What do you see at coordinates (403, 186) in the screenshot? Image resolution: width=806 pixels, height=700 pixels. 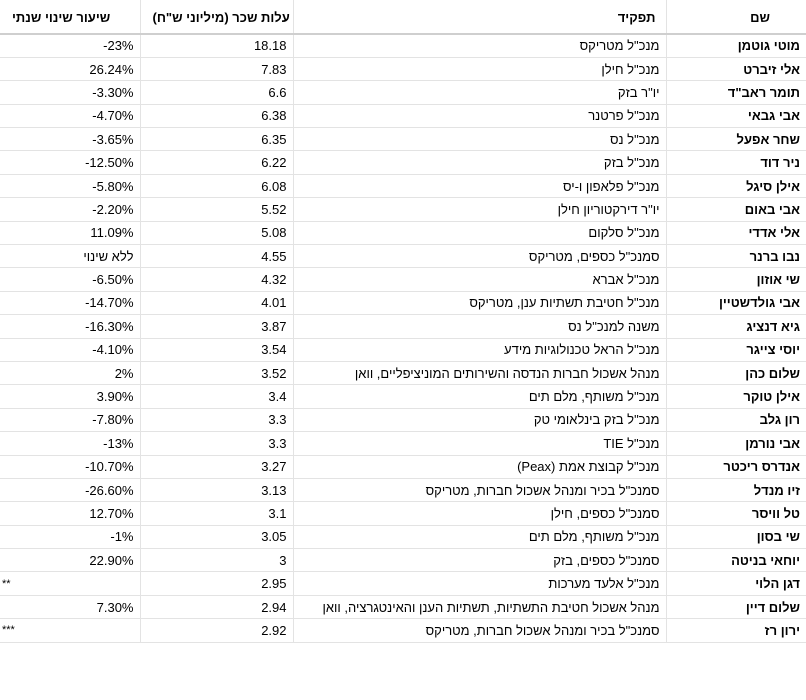 I see `table-row: -5.80% 6.08 מנכ"ל פלאפון ו-יס אילן סיגל` at bounding box center [403, 186].